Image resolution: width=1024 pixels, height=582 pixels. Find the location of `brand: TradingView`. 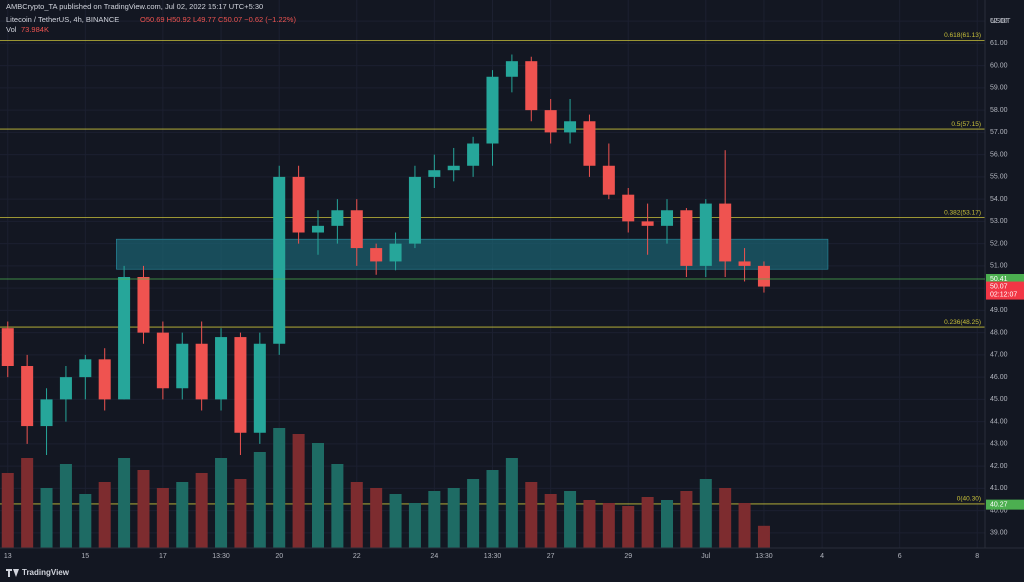

brand: TradingView is located at coordinates (46, 572).